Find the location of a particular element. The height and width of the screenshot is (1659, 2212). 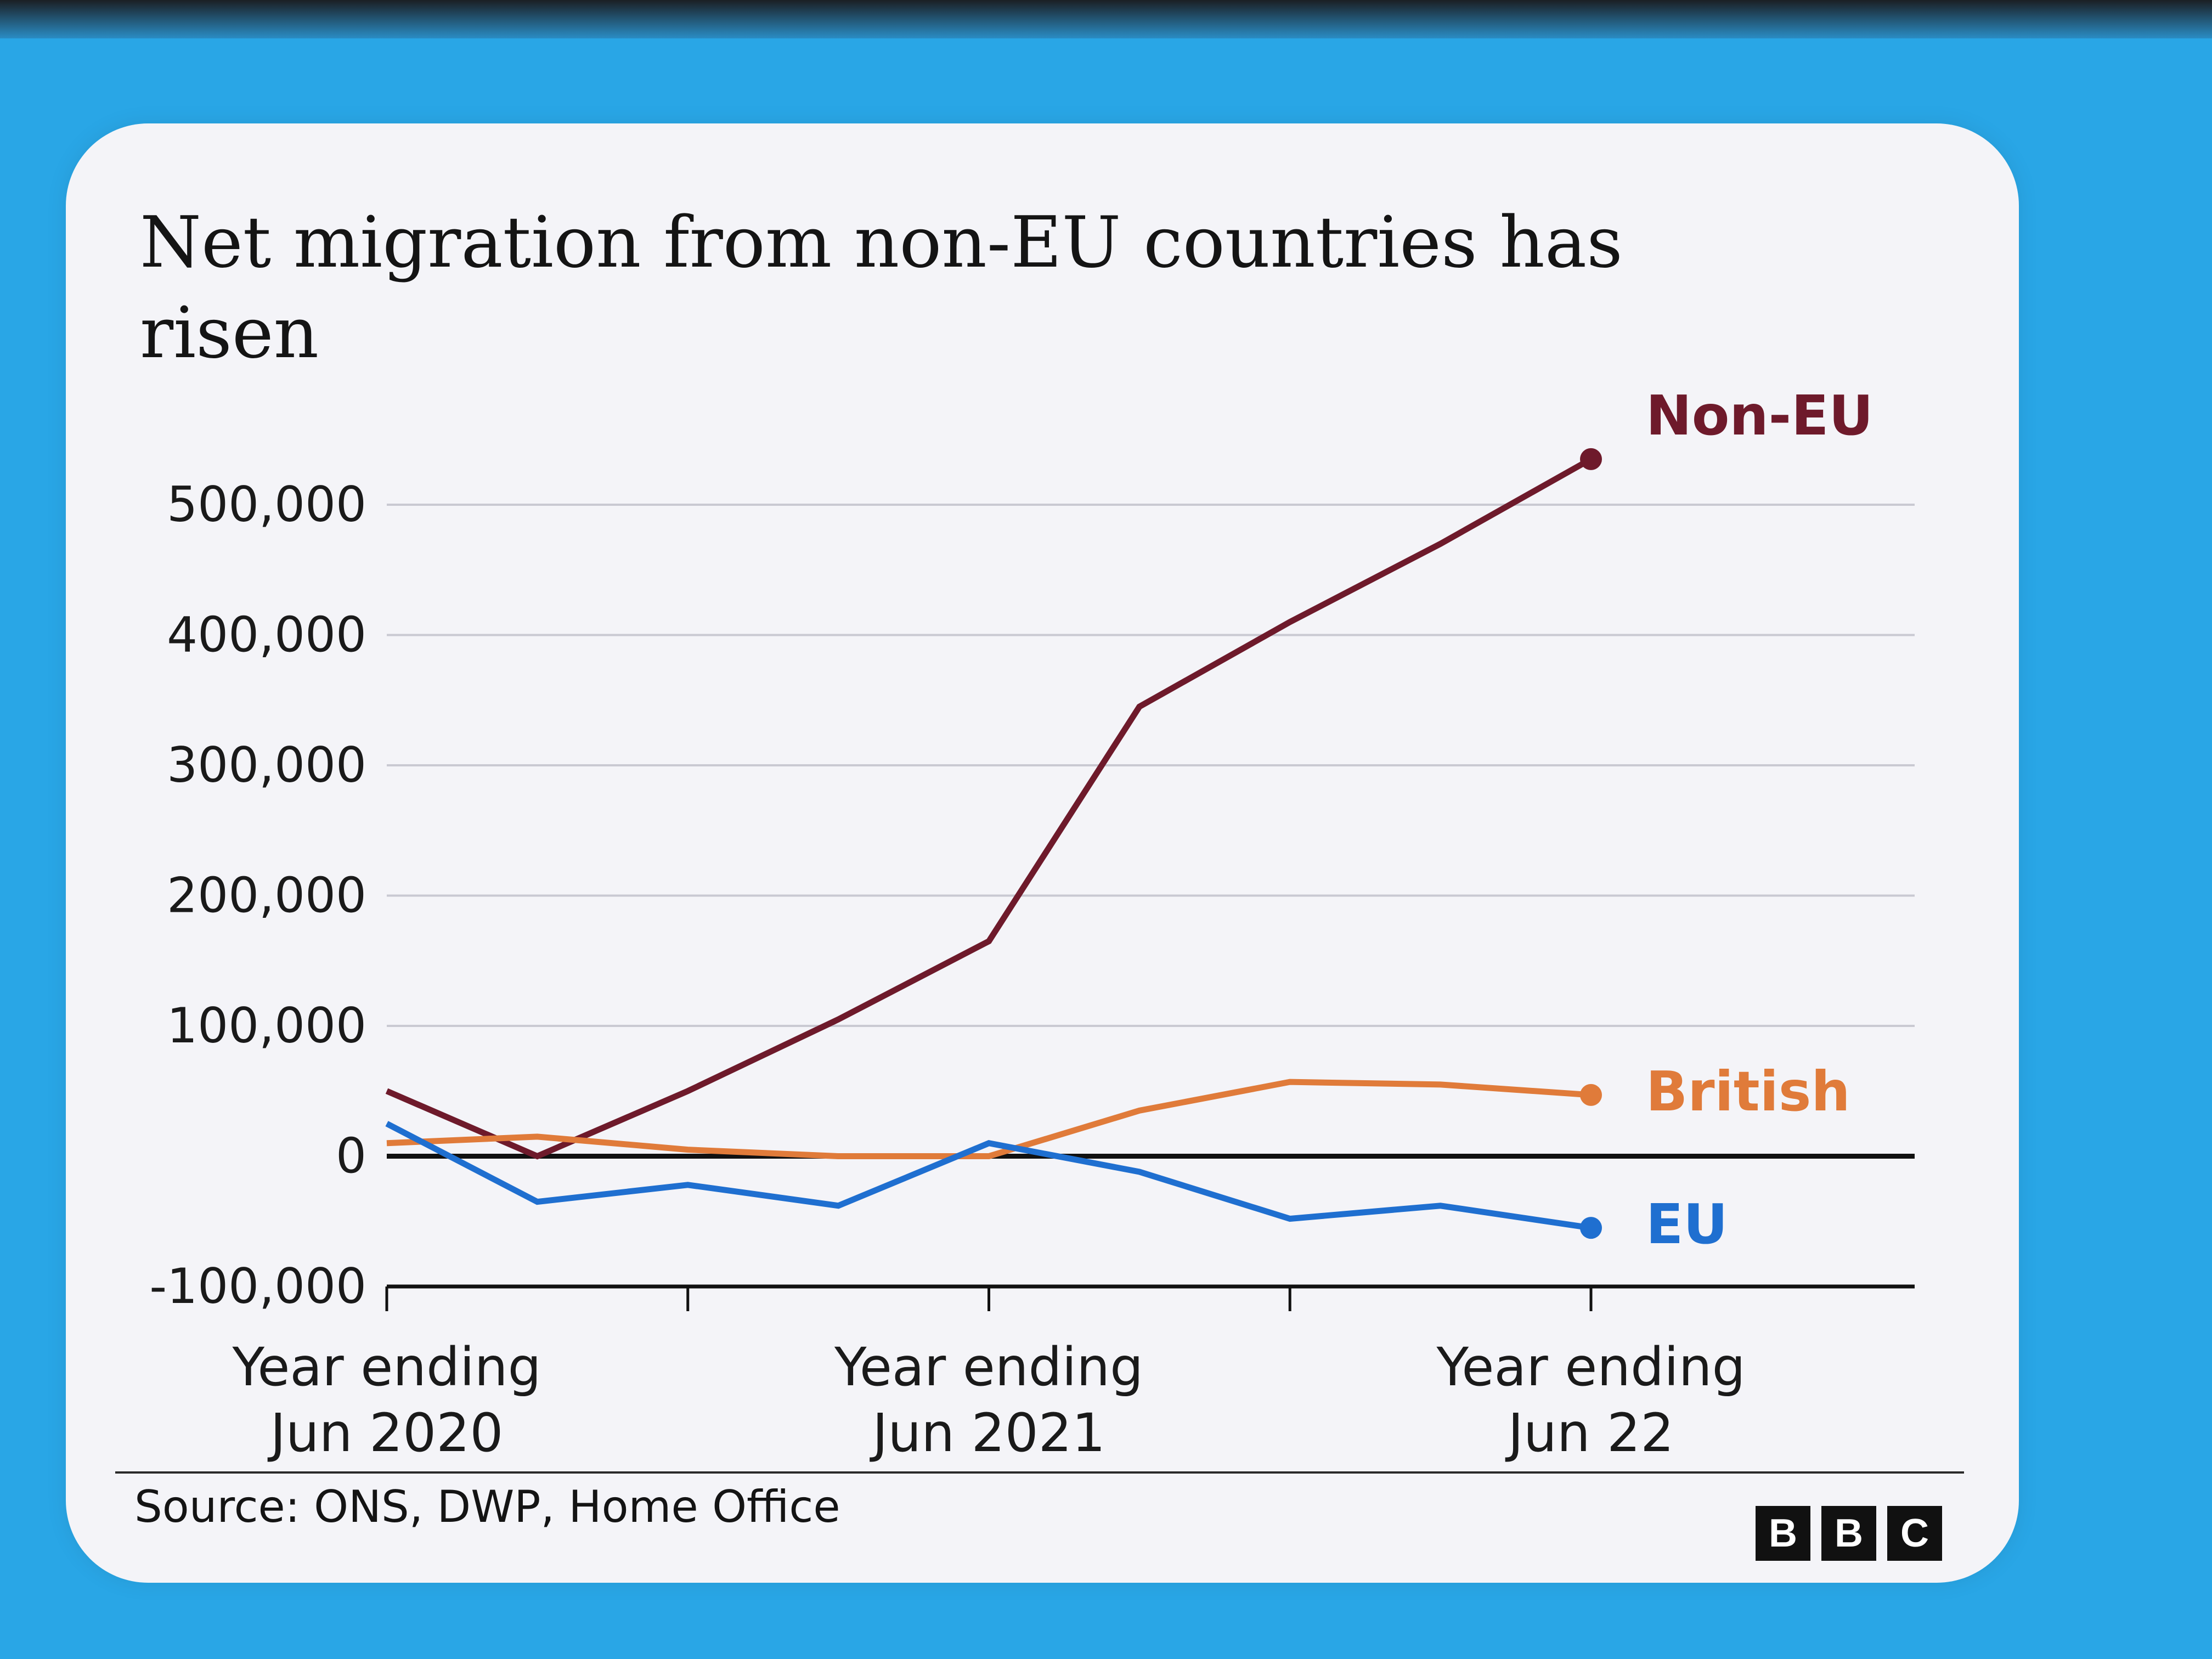

series-label: EU is located at coordinates (1687, 1224).